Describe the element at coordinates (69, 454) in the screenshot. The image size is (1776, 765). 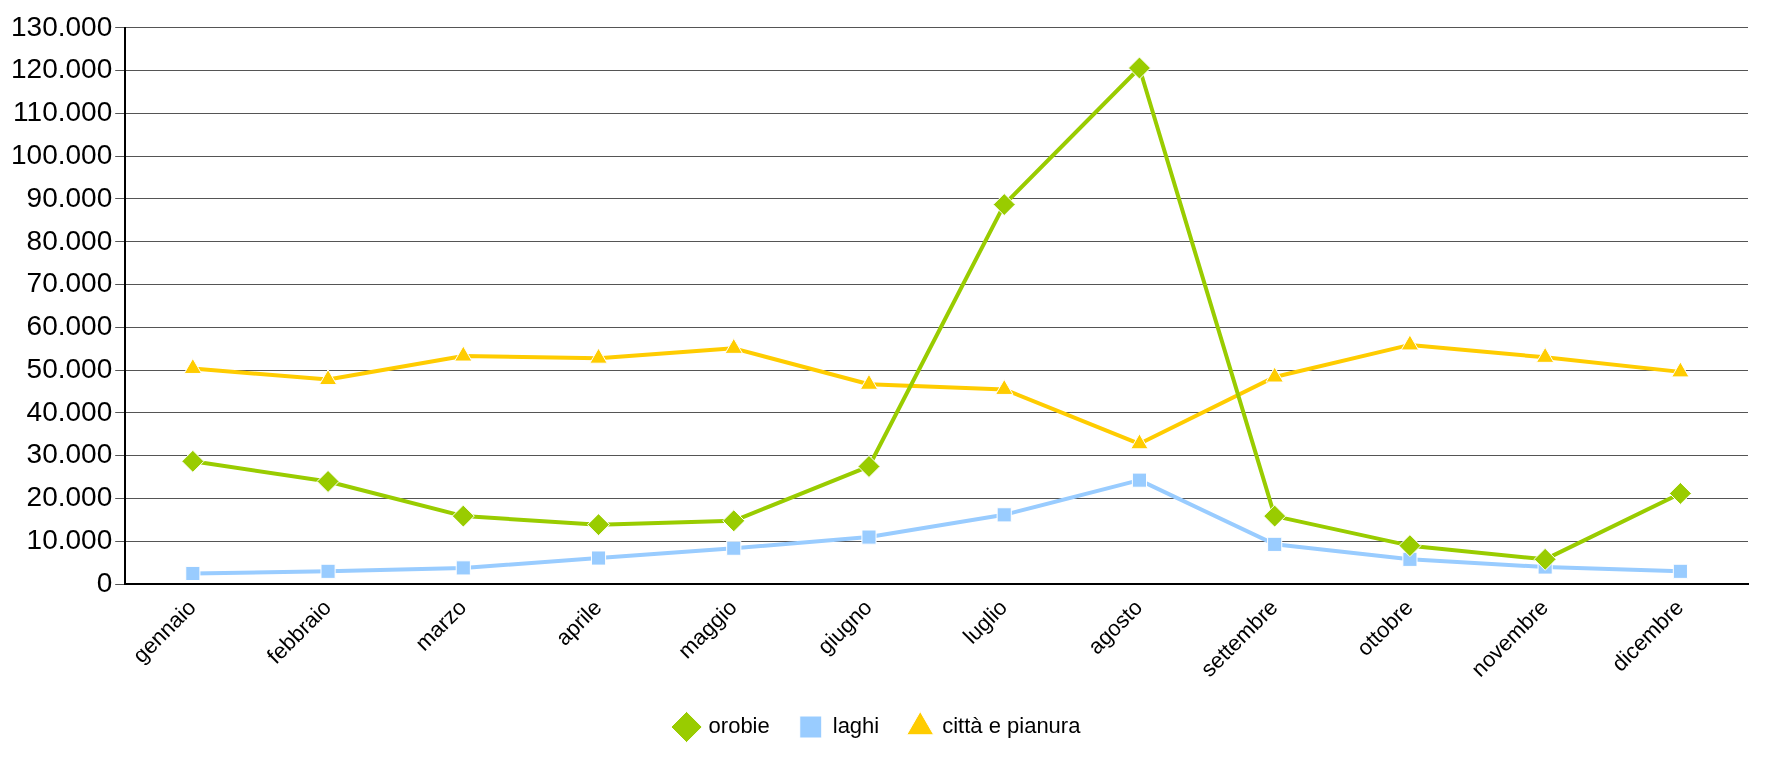
I see `y-tick-label: 30.000` at that location.